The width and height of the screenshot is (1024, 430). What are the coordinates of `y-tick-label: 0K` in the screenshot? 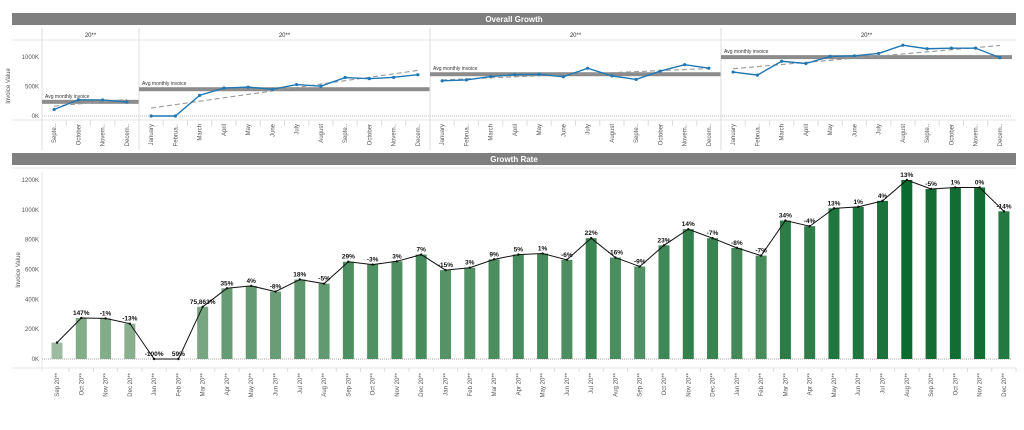 It's located at (35, 360).